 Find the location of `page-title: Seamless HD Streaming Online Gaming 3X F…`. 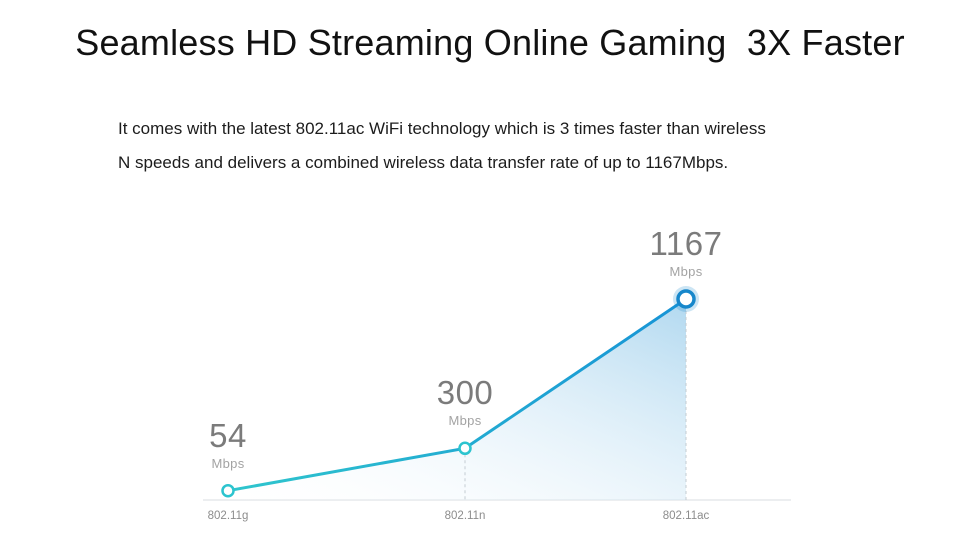

page-title: Seamless HD Streaming Online Gaming 3X F… is located at coordinates (490, 42).